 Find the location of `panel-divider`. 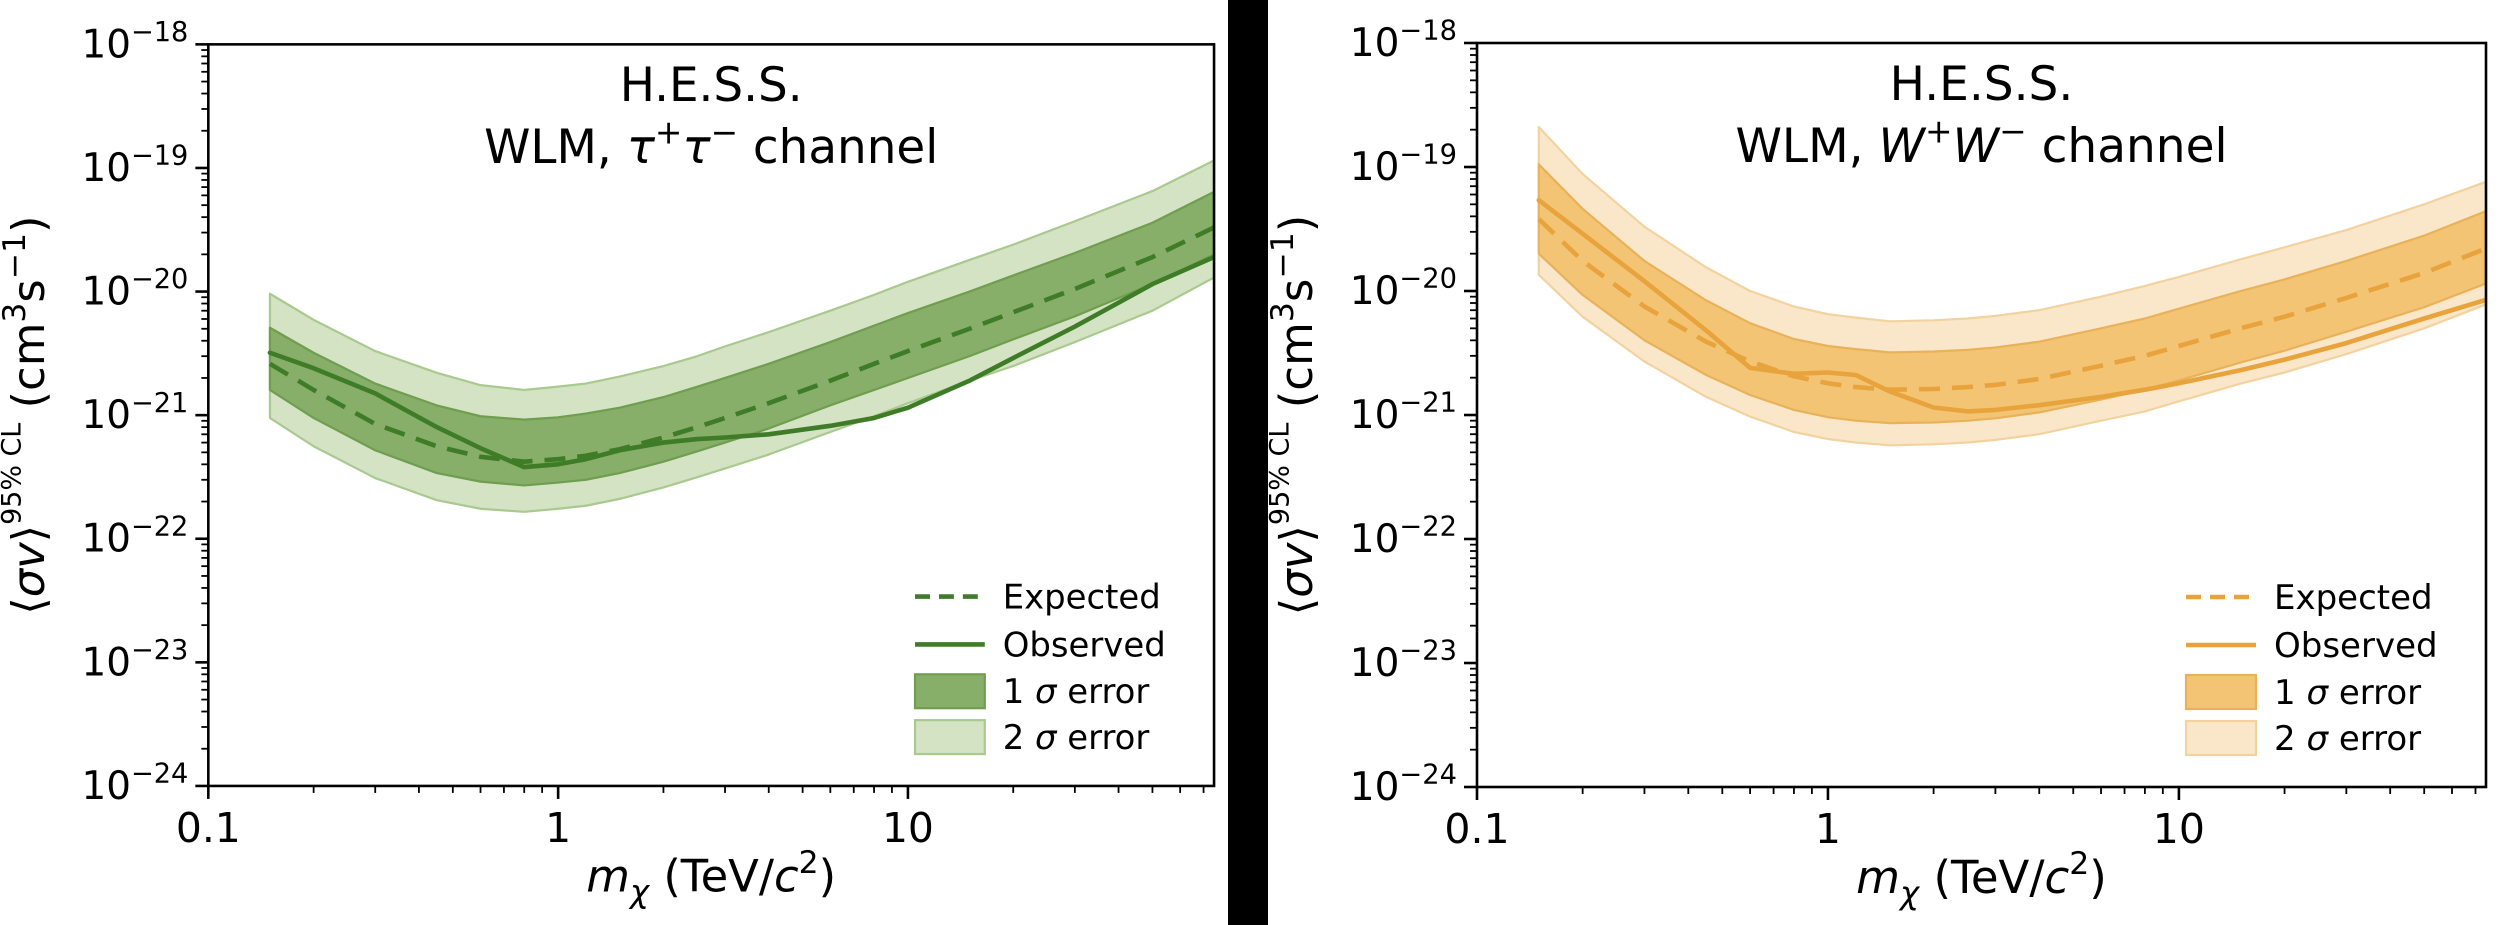

panel-divider is located at coordinates (1248, 462).